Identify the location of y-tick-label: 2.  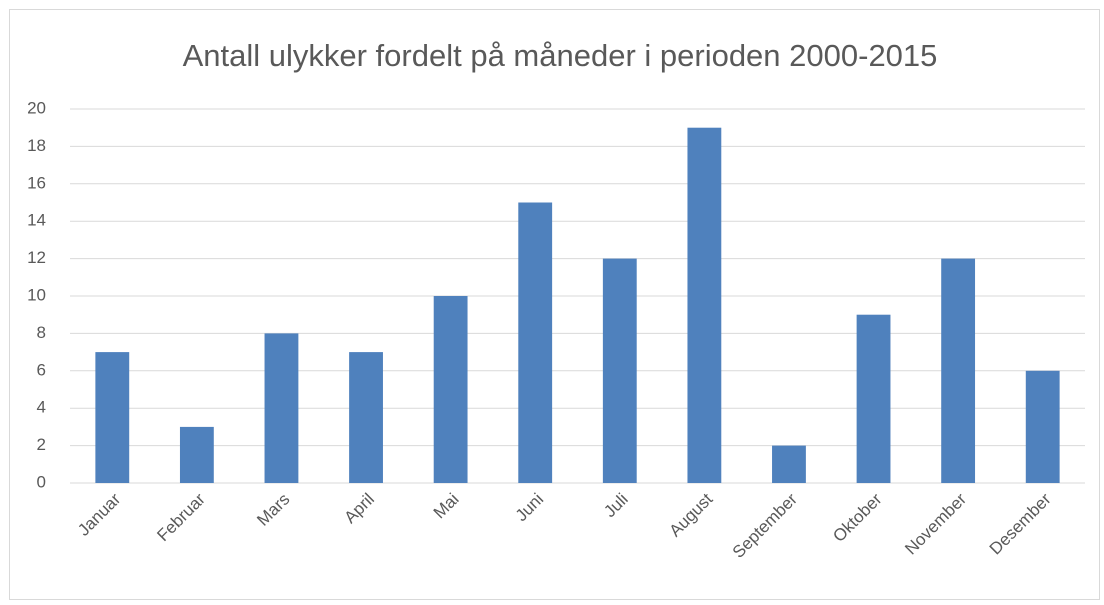
(41, 444).